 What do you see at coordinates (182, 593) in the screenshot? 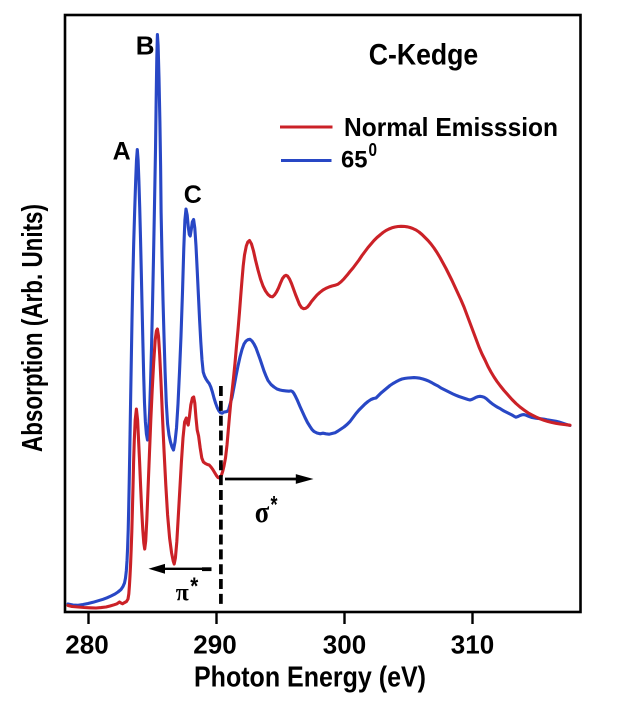
I see `svg-text: π` at bounding box center [182, 593].